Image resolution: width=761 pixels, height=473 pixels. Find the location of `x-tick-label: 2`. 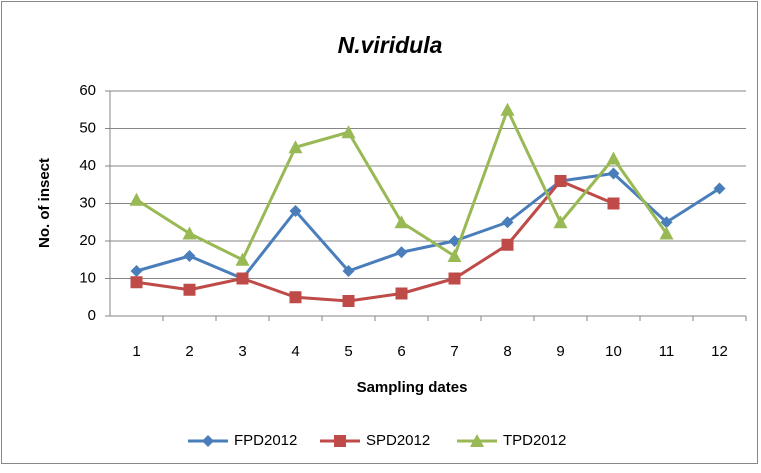

x-tick-label: 2 is located at coordinates (189, 351).